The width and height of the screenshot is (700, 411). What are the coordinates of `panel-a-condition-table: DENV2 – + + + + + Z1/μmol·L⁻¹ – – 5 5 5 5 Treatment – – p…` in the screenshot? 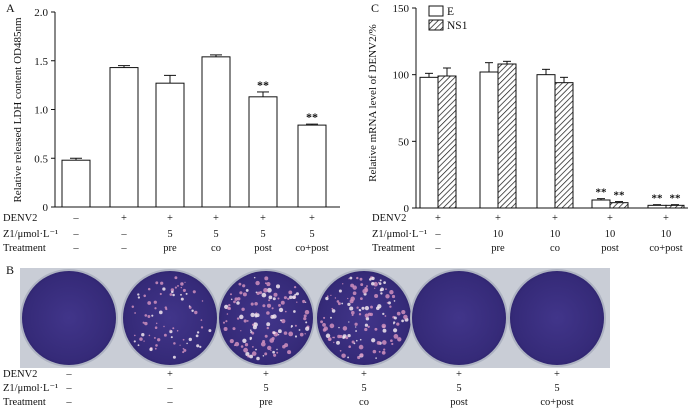 It's located at (166, 233).